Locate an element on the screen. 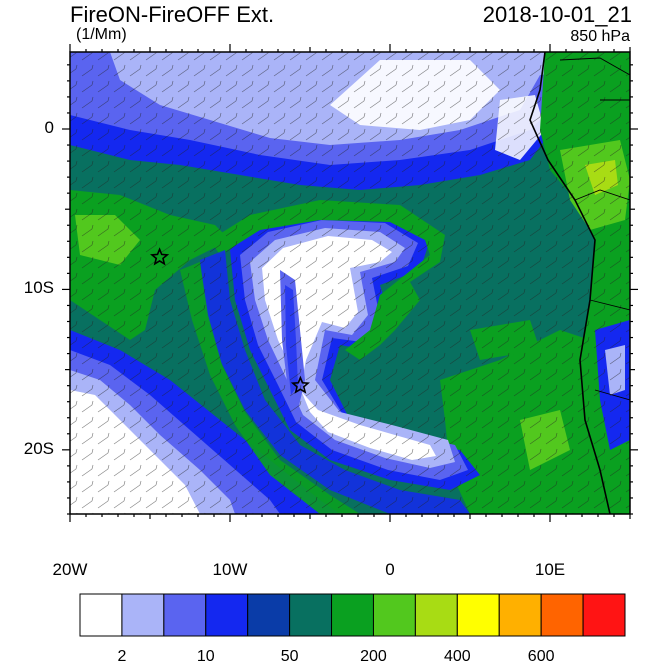 The height and width of the screenshot is (667, 650). lon-label: 10E is located at coordinates (550, 569).